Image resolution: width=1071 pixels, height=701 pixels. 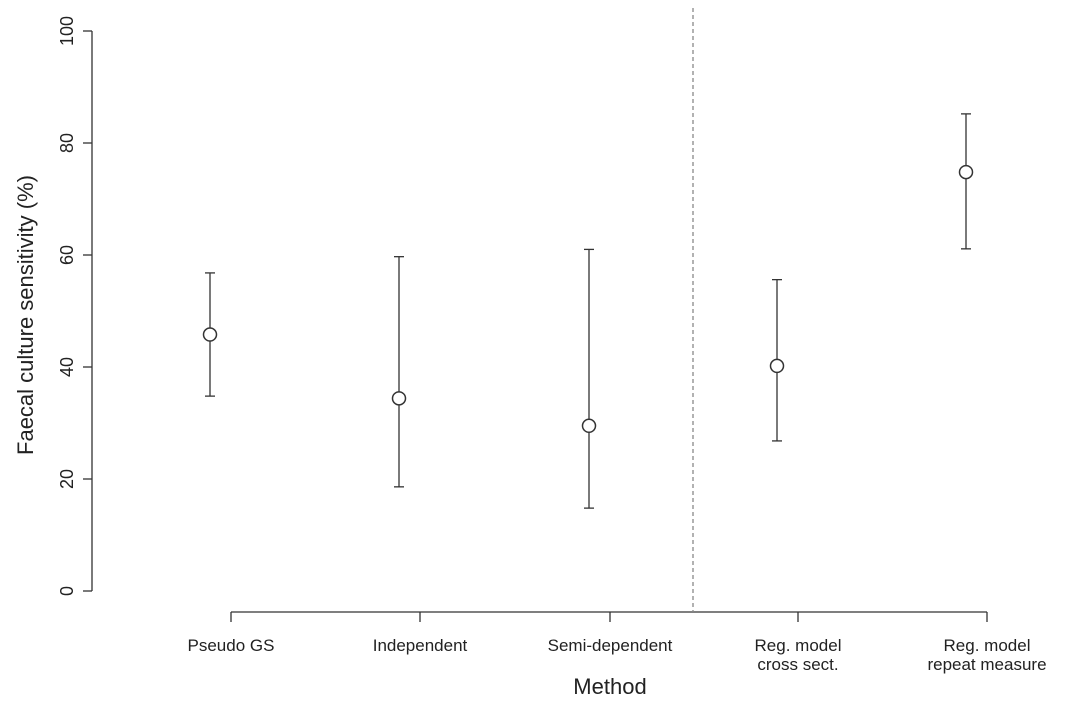 I want to click on x-tick-label-0: Pseudo GS, so click(x=231, y=645).